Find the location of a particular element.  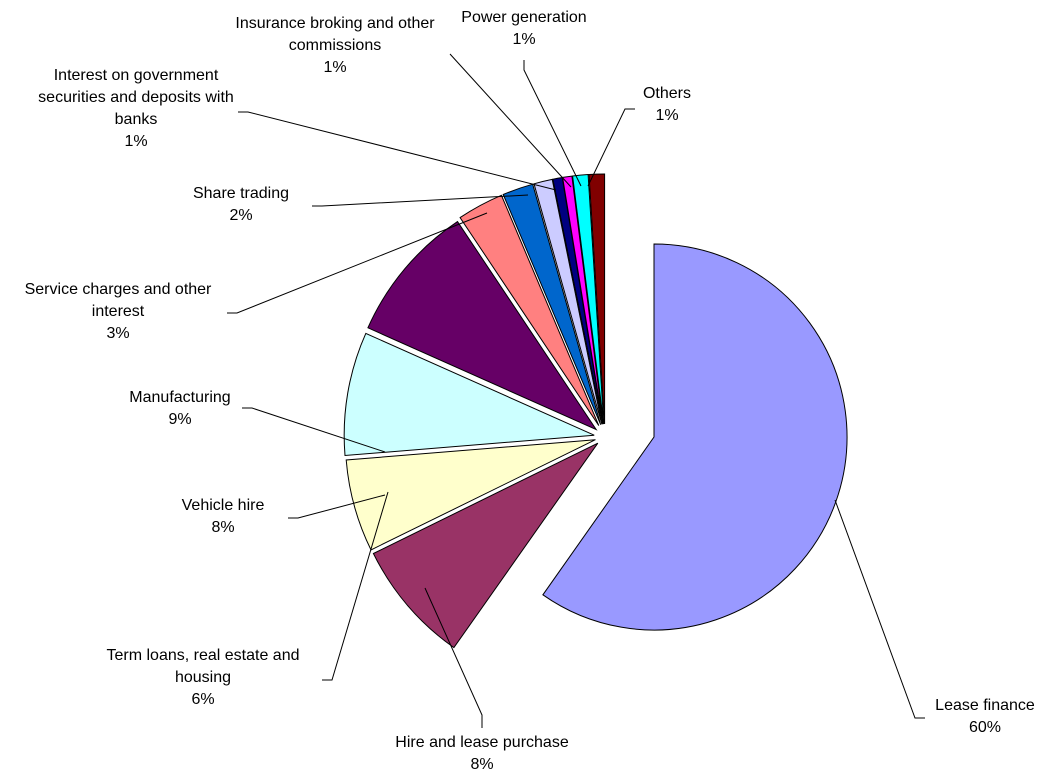

slice-label: Lease finance 60% is located at coordinates (985, 716).